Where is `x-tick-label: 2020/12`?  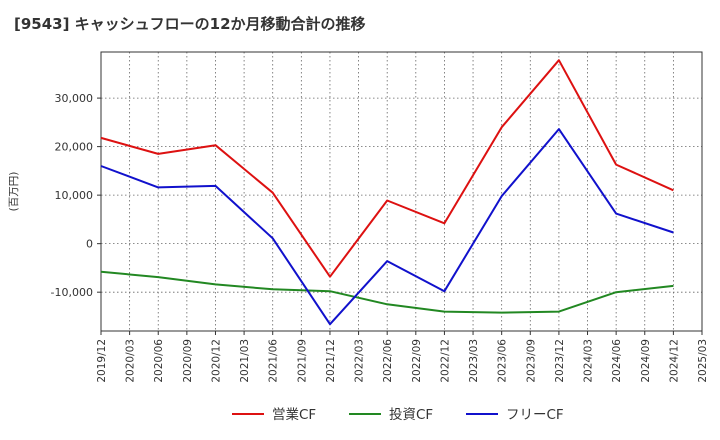
x-tick-label: 2020/12 is located at coordinates (216, 361).